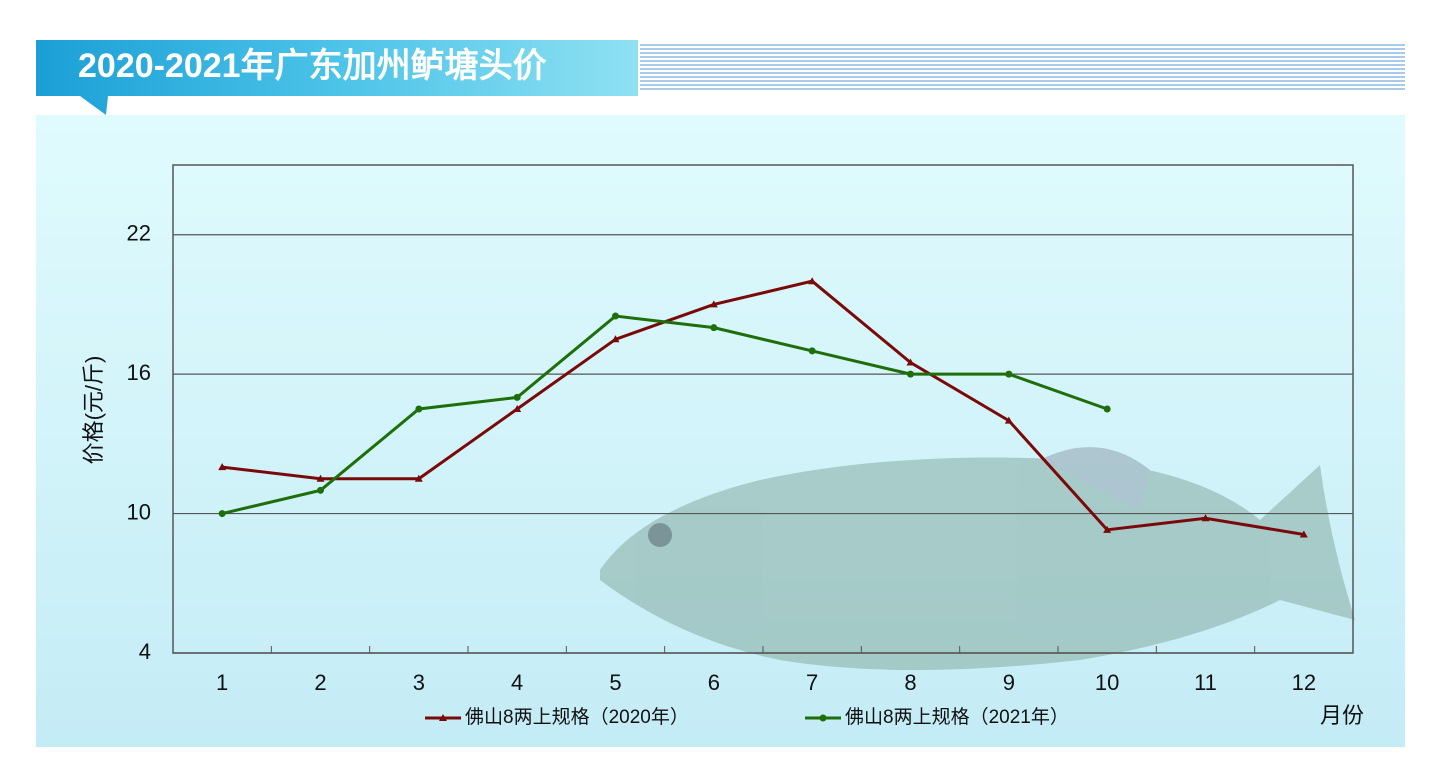 The height and width of the screenshot is (781, 1442). What do you see at coordinates (222, 682) in the screenshot?
I see `x-tick-label: 1` at bounding box center [222, 682].